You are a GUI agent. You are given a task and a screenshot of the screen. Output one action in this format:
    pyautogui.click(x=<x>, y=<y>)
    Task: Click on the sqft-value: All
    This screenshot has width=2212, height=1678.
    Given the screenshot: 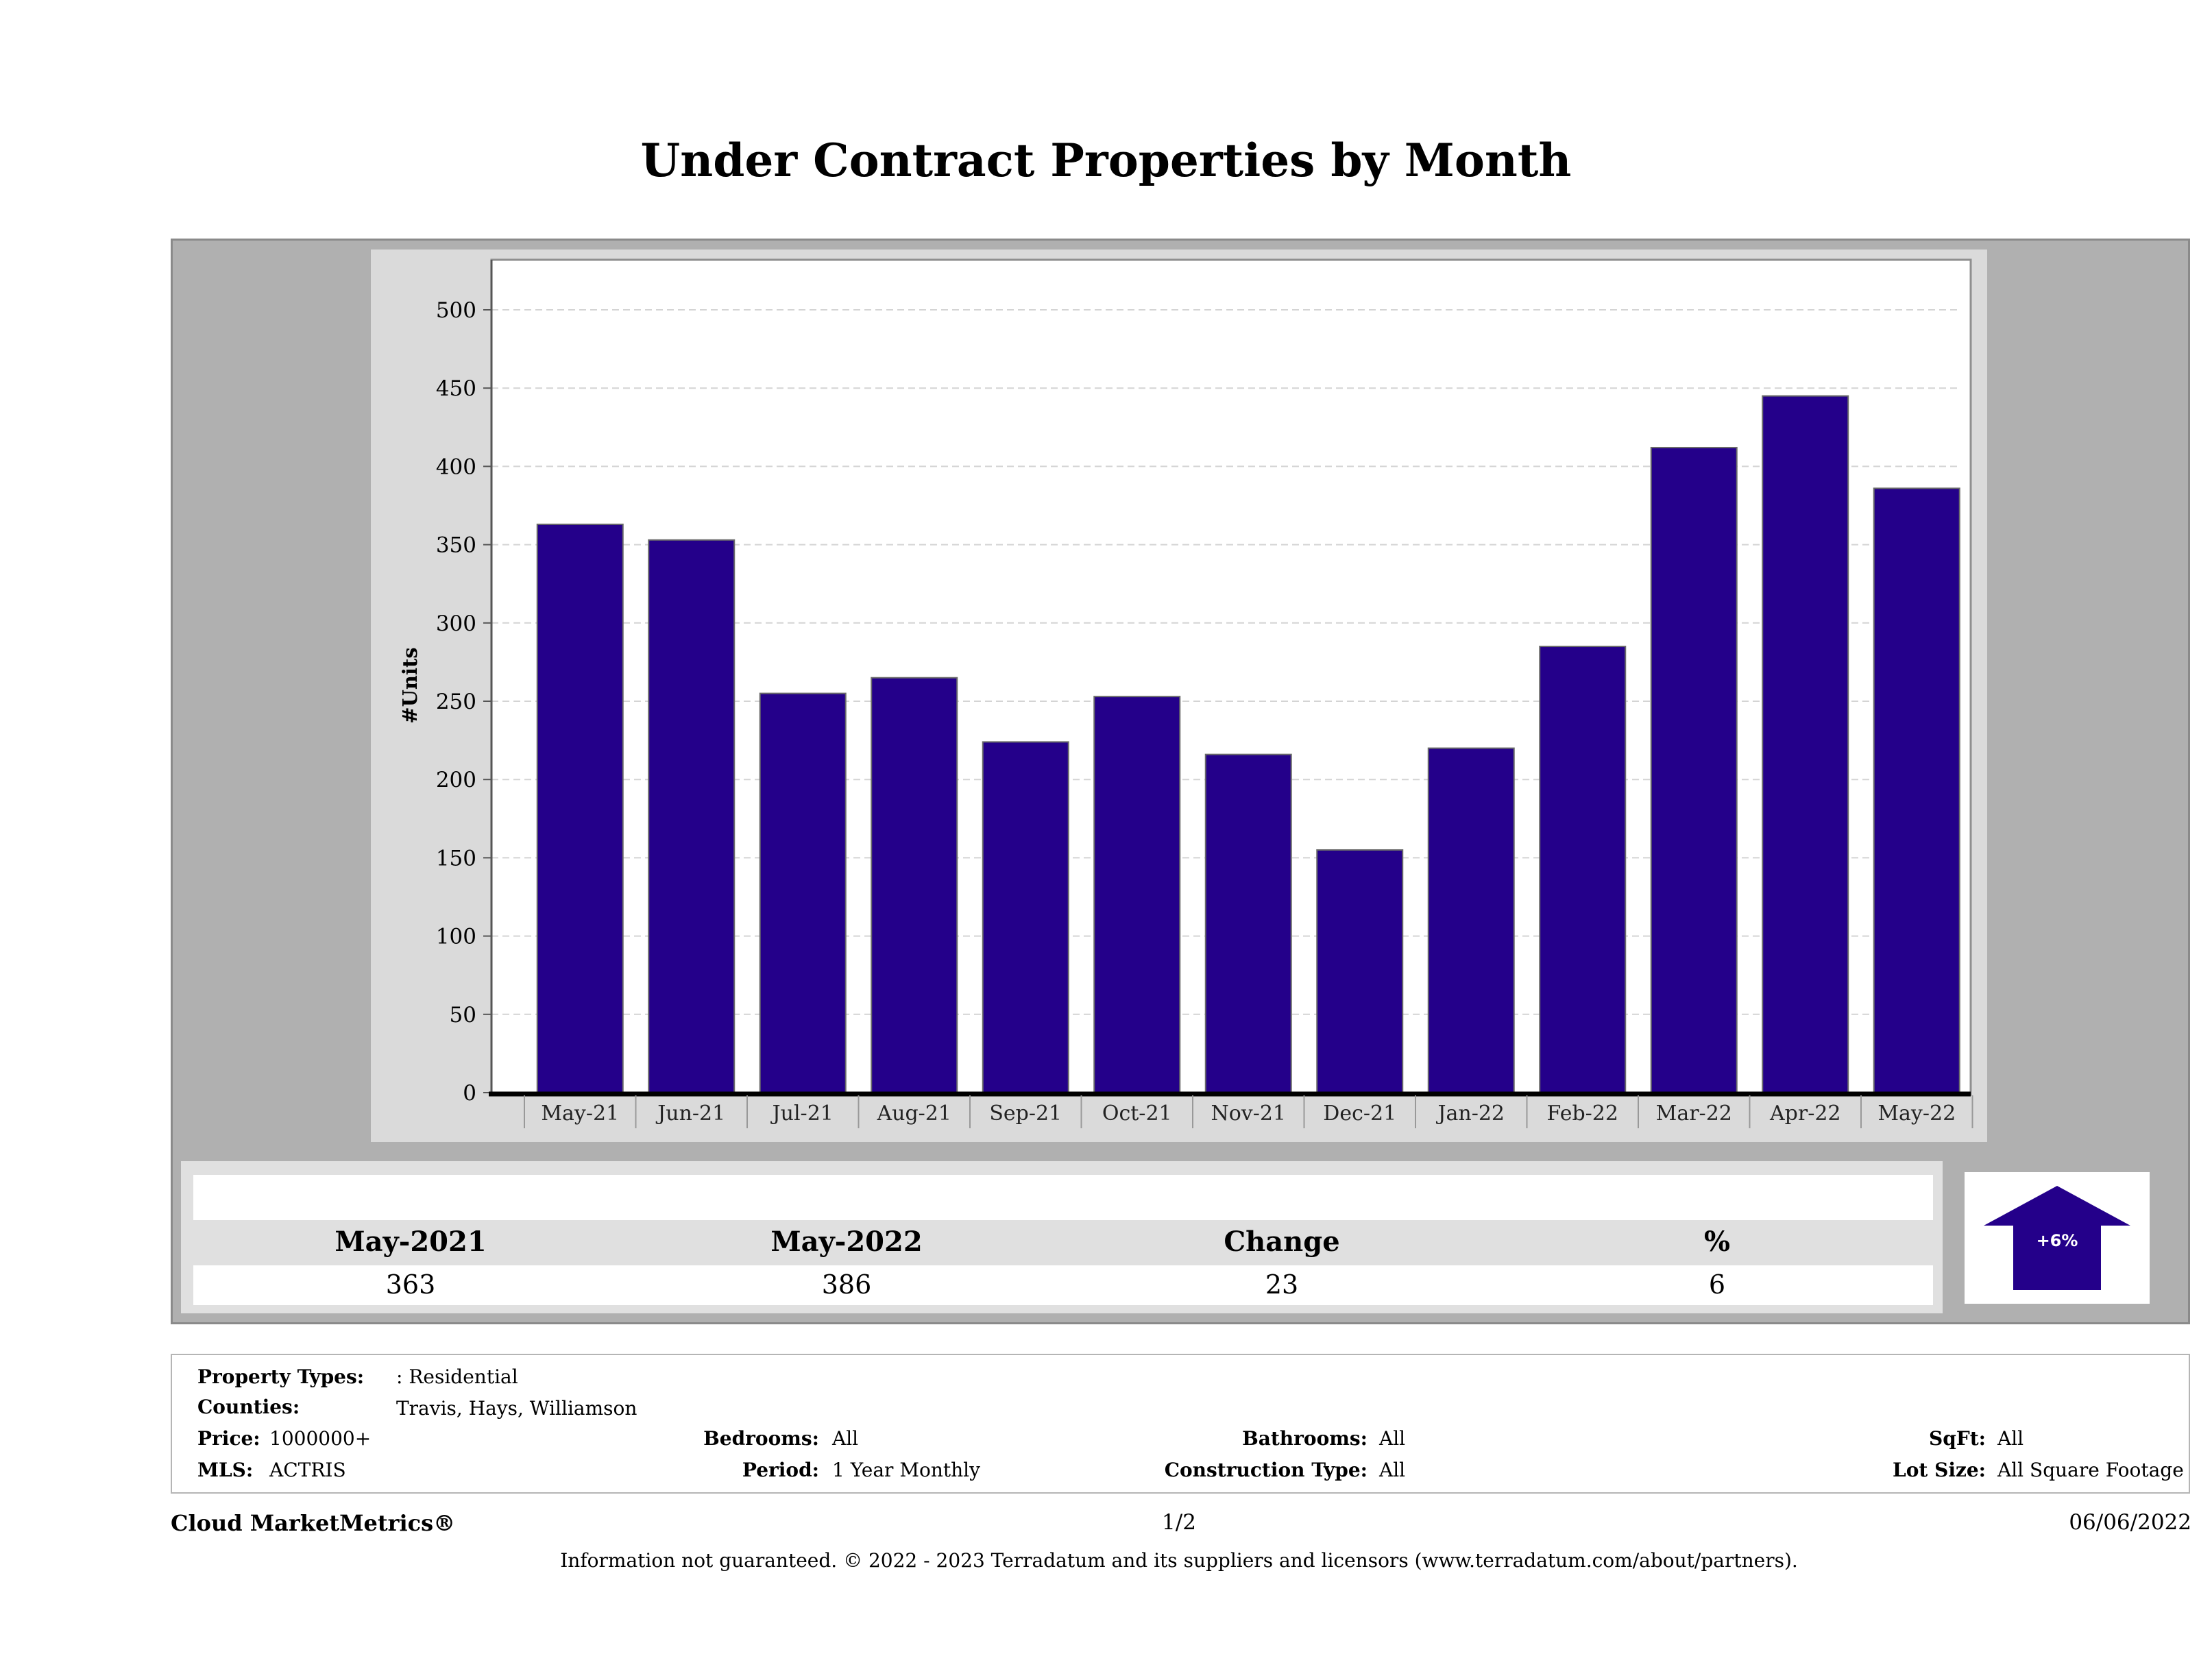 What is the action you would take?
    pyautogui.click(x=2011, y=1438)
    